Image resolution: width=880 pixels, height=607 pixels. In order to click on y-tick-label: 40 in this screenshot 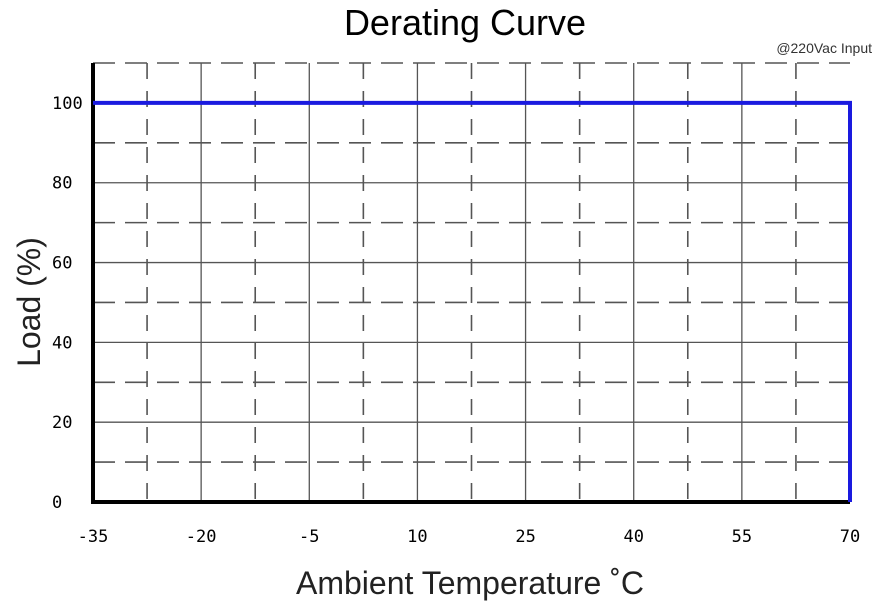, I will do `click(62, 343)`.